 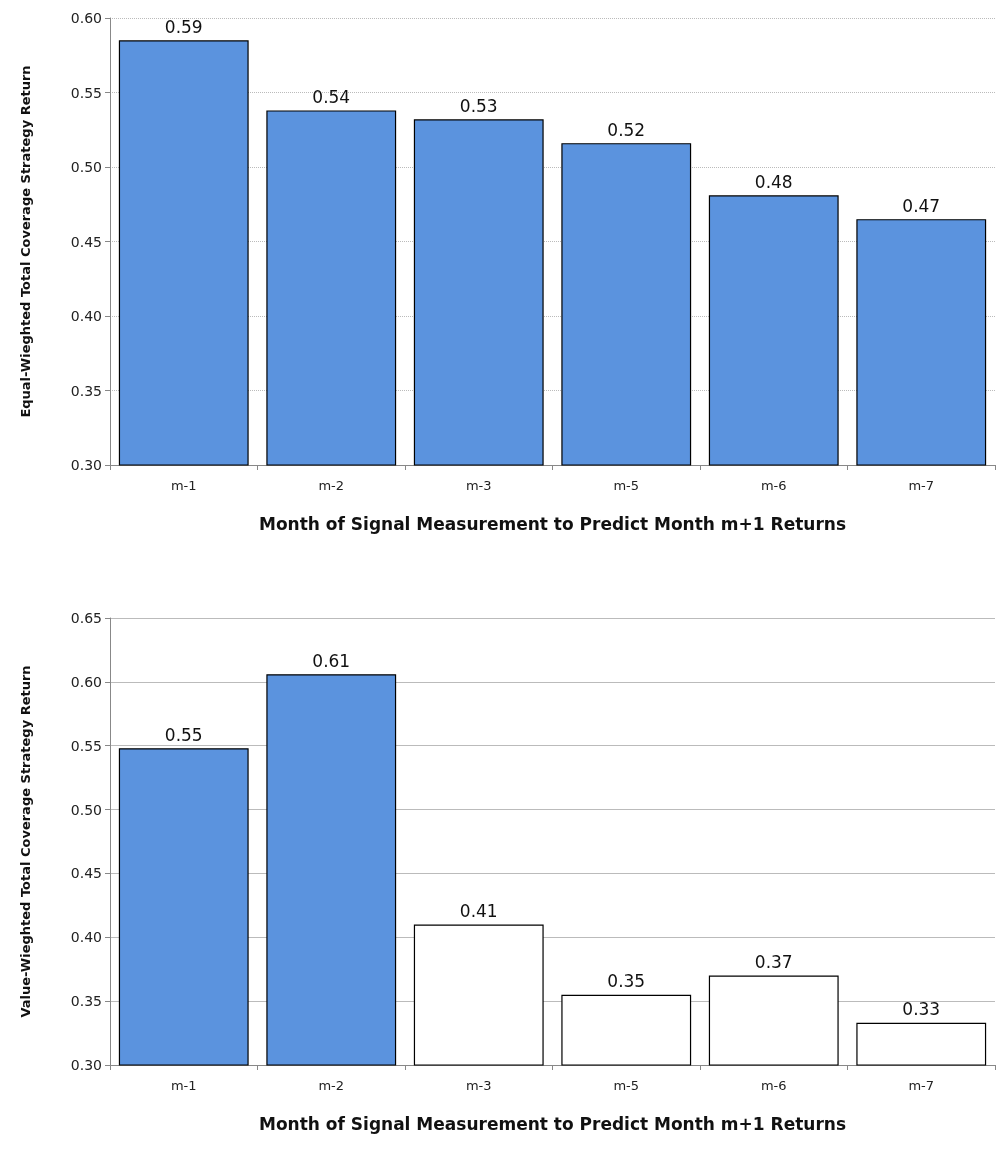 What do you see at coordinates (478, 911) in the screenshot?
I see `data-label: 0.41` at bounding box center [478, 911].